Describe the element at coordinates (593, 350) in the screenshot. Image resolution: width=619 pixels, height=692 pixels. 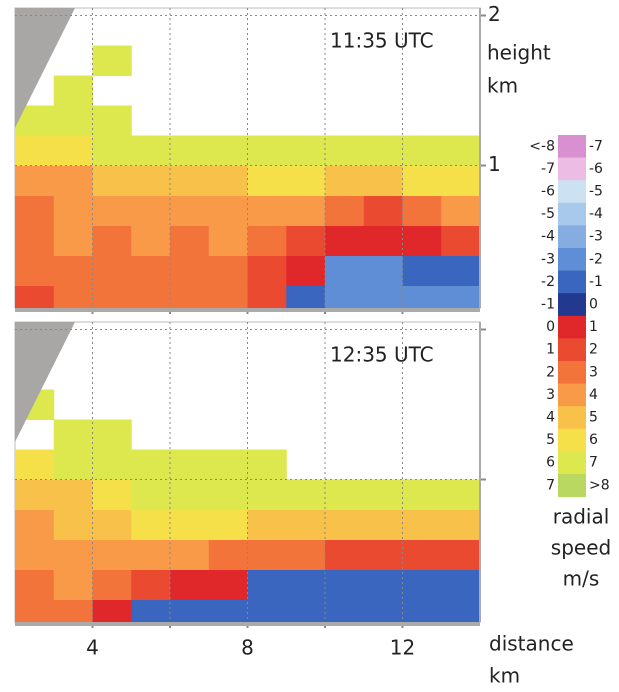
I see `colorbar-label: 2` at that location.